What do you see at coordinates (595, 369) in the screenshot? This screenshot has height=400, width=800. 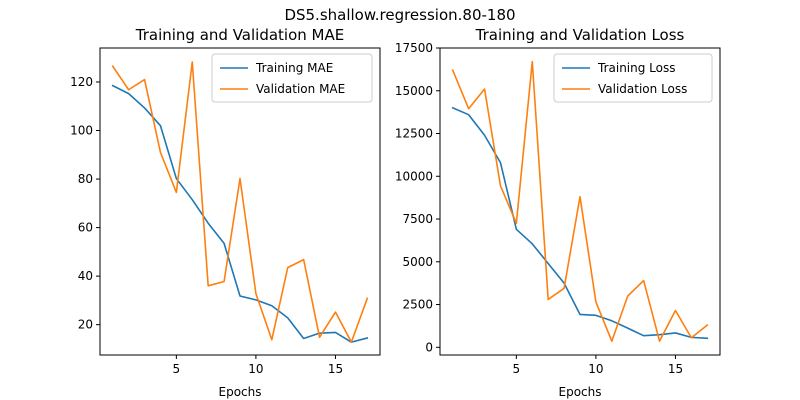 I see `loss-x-tick-label: 10` at bounding box center [595, 369].